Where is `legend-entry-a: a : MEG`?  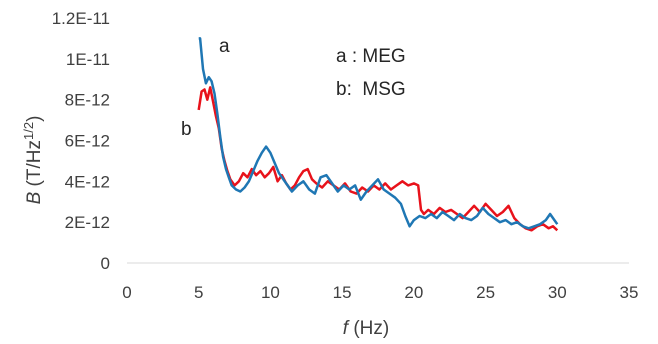
legend-entry-a: a : MEG is located at coordinates (371, 56).